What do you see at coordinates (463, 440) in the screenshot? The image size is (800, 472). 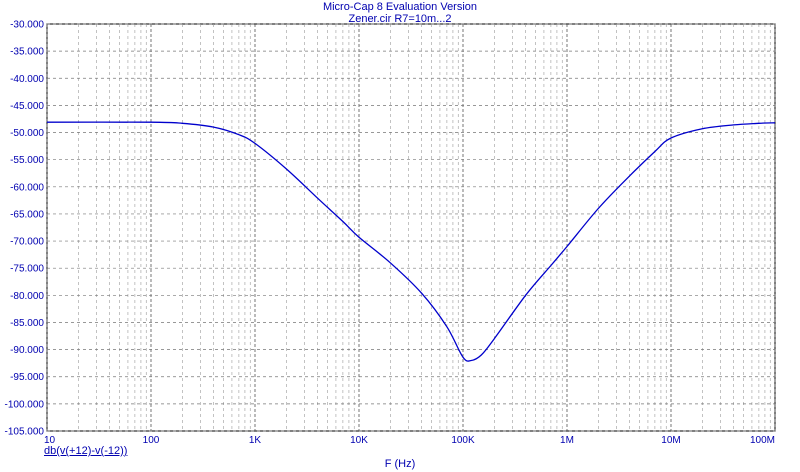 I see `x-tick-label: 100K` at bounding box center [463, 440].